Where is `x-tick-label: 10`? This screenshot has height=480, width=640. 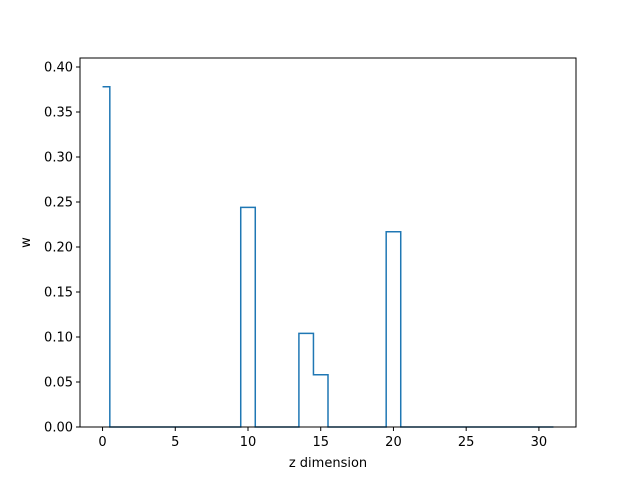 x-tick-label: 10 is located at coordinates (248, 442).